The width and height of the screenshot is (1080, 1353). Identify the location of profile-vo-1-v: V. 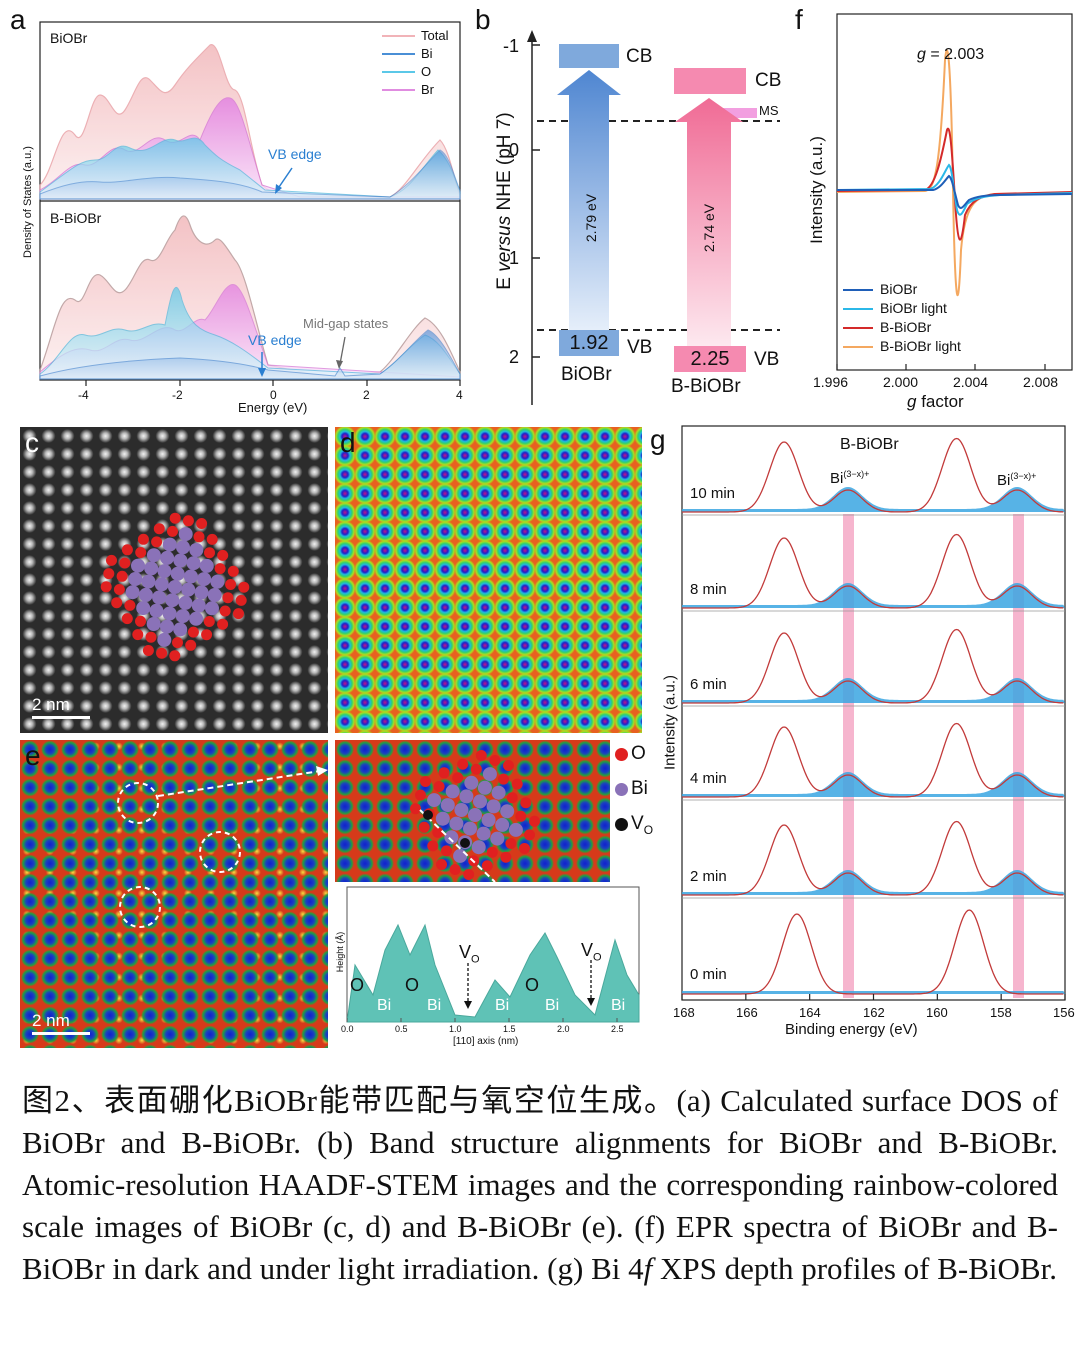
(465, 952).